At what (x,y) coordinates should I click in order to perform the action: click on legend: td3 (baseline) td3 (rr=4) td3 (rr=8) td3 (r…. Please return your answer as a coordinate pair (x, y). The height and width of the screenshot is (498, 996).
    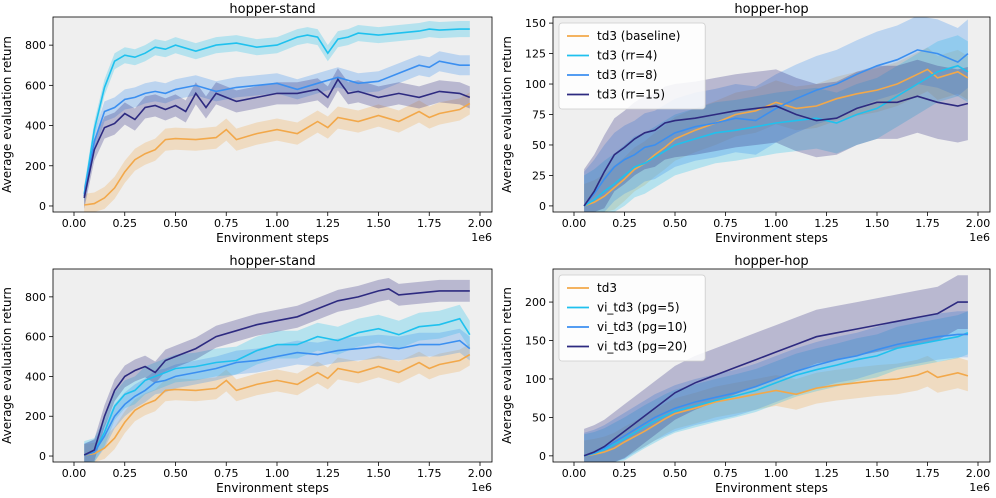
    Looking at the image, I should click on (632, 66).